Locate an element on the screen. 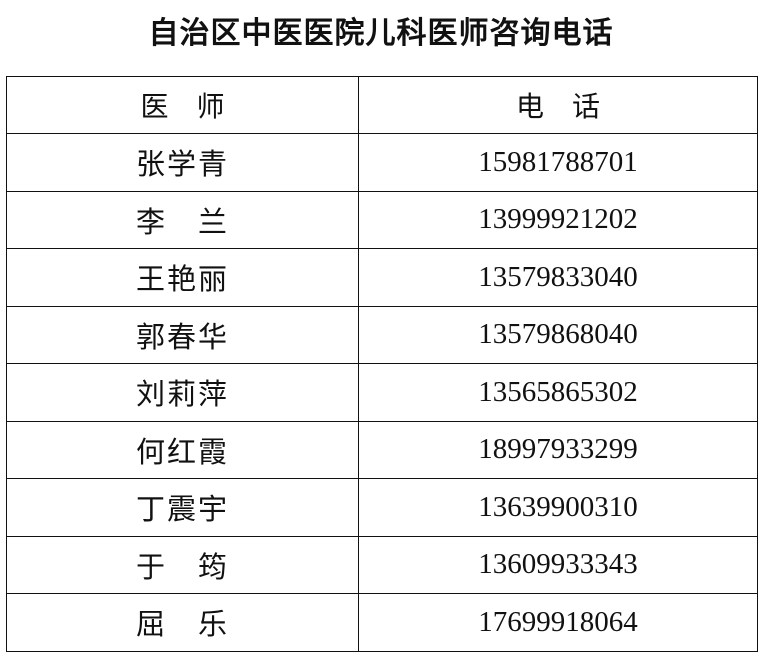 This screenshot has height=663, width=762. table-row: 丁震宇 13639900310 is located at coordinates (382, 507).